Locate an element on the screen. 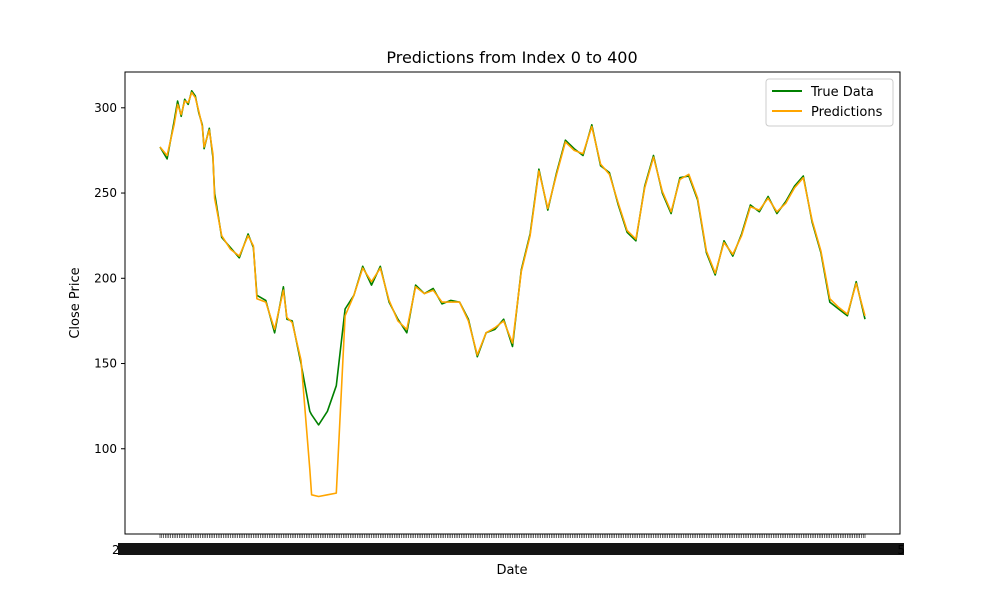 This screenshot has height=600, width=1000. y-axis: 100 150 200 250 300 is located at coordinates (109, 278).